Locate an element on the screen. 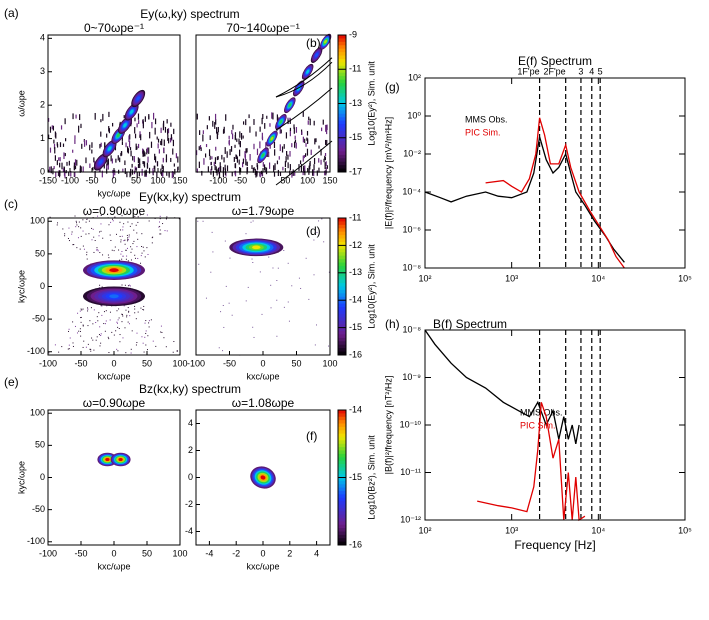 The width and height of the screenshot is (709, 620). x-tick-label: 2 is located at coordinates (289, 553).